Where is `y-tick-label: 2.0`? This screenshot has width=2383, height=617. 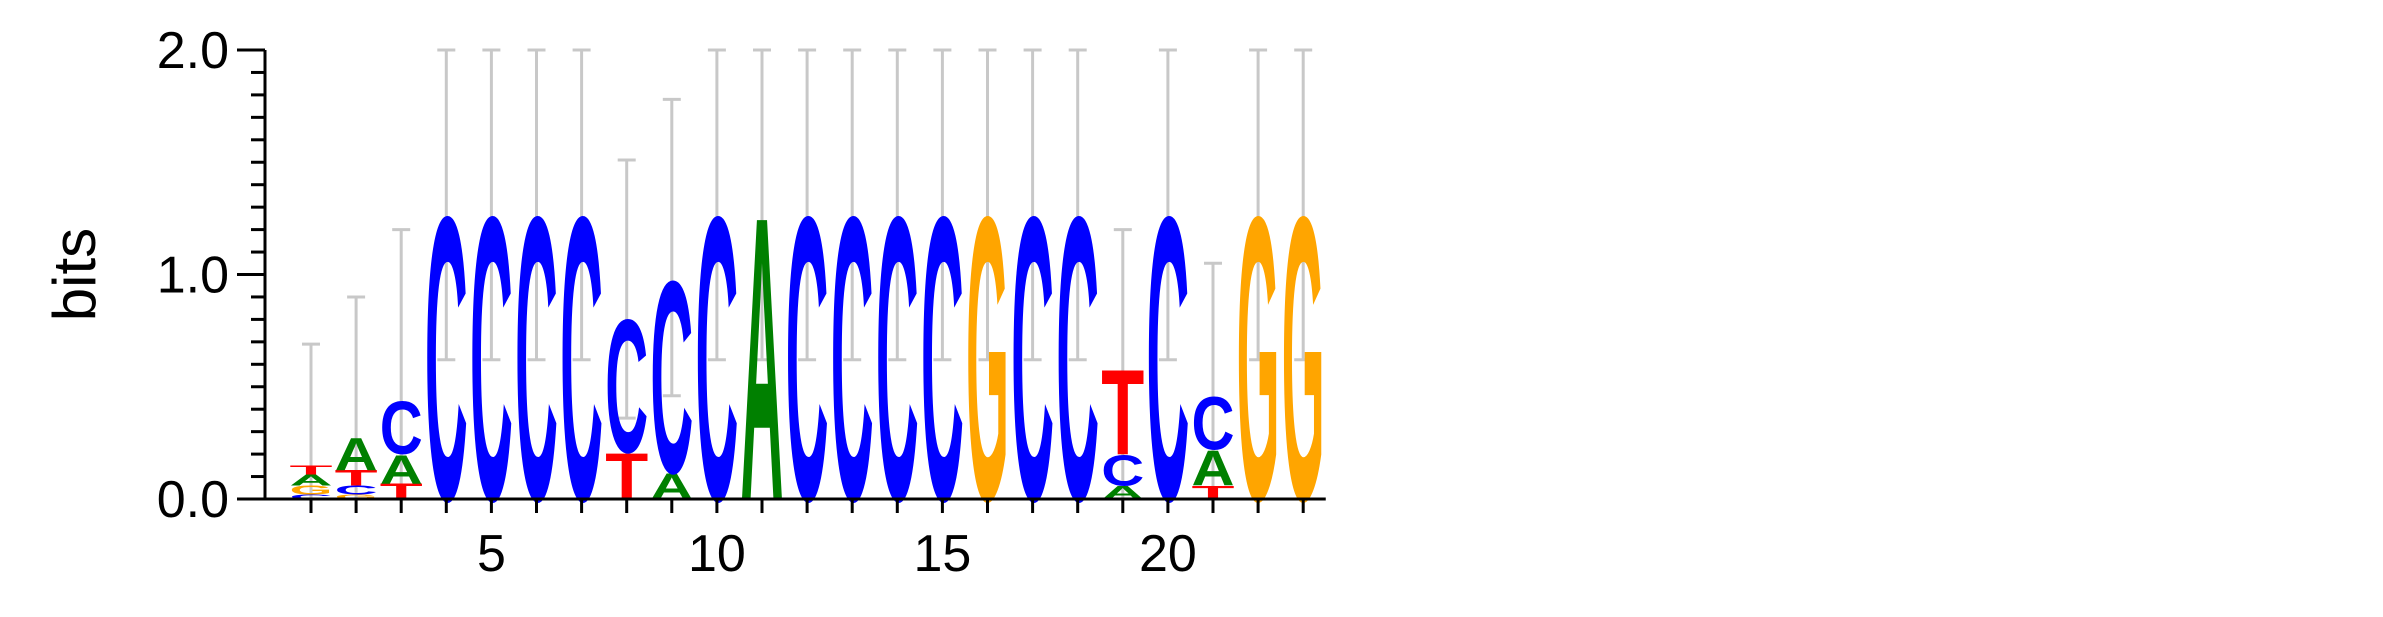 y-tick-label: 2.0 is located at coordinates (193, 51).